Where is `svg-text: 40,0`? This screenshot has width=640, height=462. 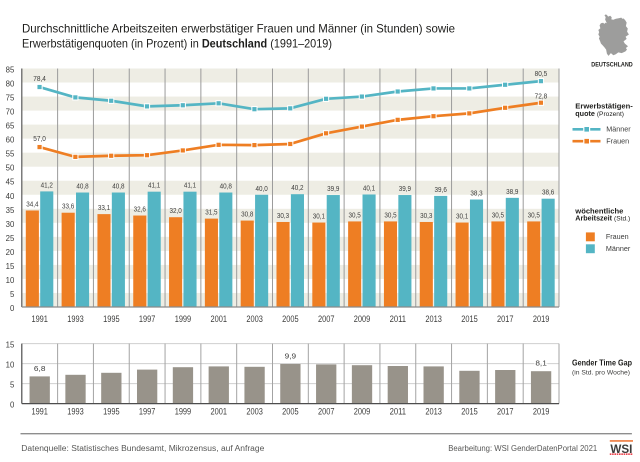 svg-text: 40,0 is located at coordinates (261, 188).